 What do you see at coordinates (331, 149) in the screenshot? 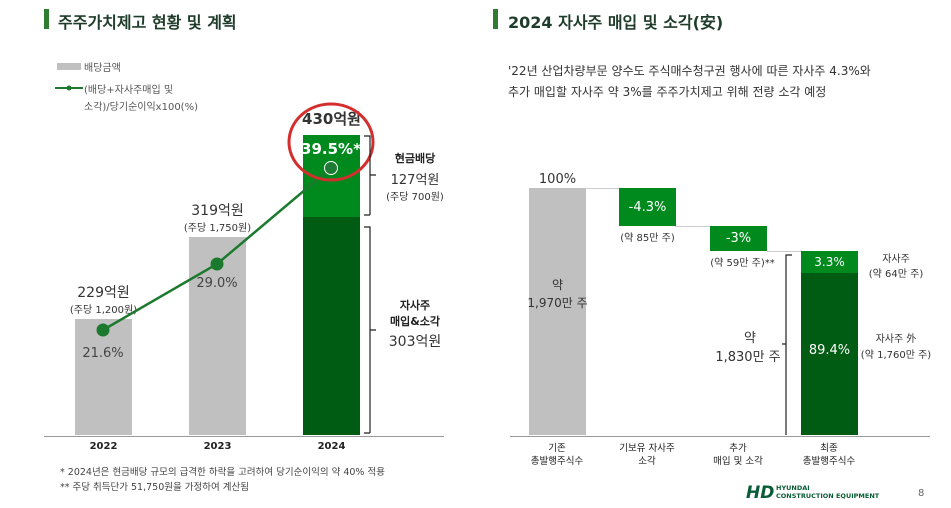
I see `line-label: 39.5%*` at bounding box center [331, 149].